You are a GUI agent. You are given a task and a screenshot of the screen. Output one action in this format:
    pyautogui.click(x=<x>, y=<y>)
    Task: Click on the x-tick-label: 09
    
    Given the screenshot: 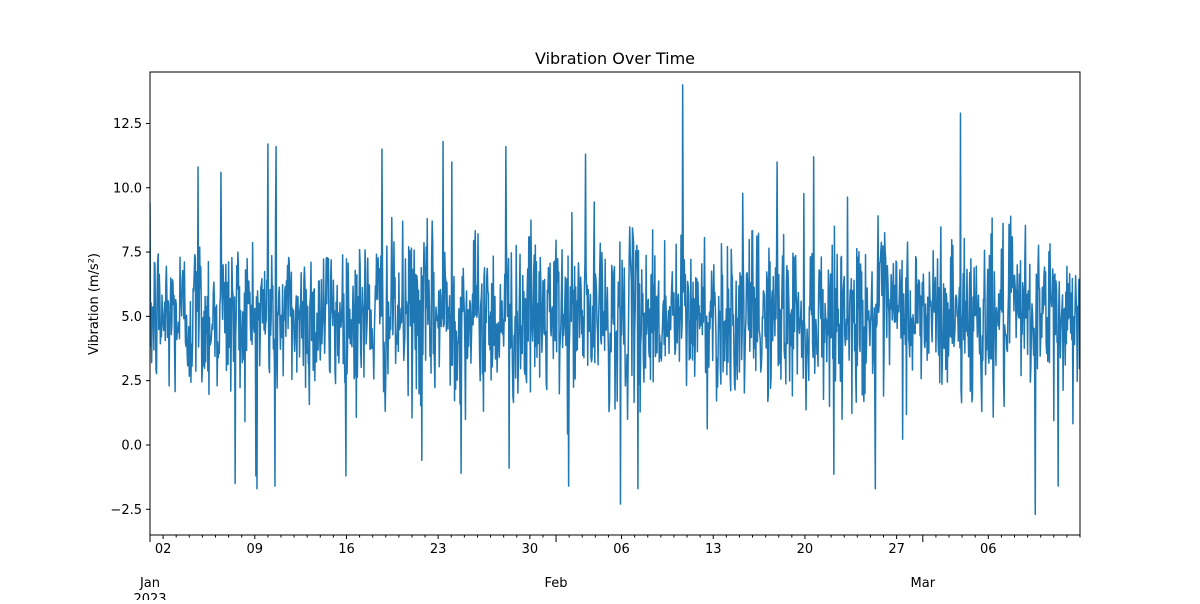 What is the action you would take?
    pyautogui.click(x=255, y=549)
    